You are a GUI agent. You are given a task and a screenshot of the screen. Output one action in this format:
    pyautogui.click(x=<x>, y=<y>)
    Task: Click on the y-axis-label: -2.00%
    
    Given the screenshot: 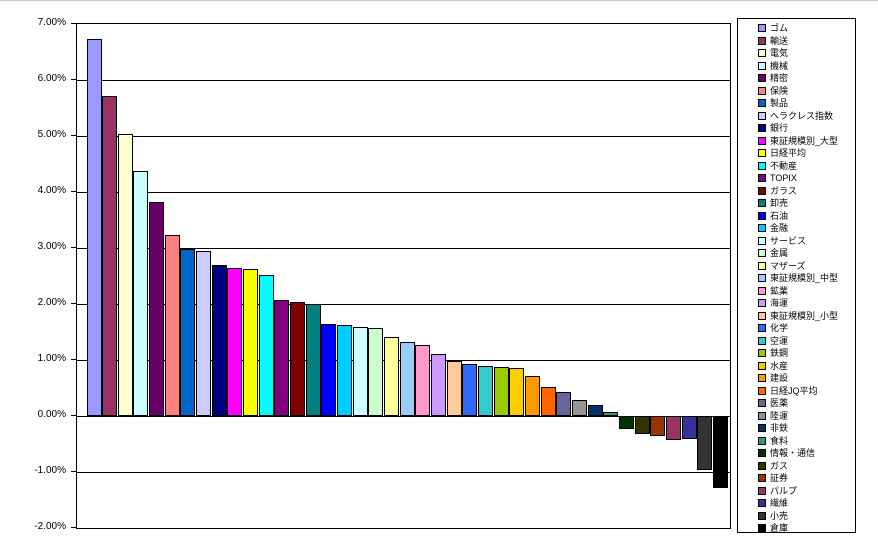 What is the action you would take?
    pyautogui.click(x=50, y=526)
    